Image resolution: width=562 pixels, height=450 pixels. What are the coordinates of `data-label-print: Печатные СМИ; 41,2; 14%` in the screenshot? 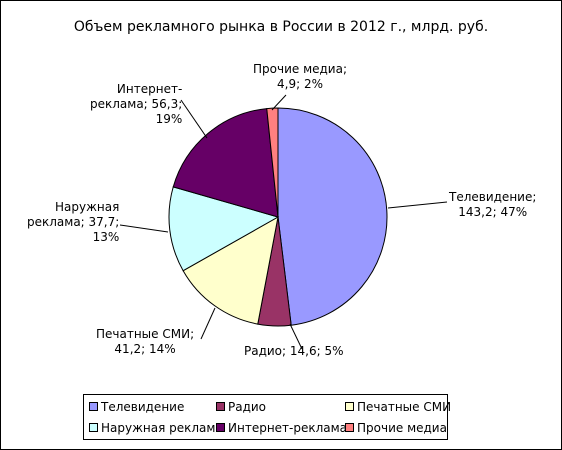 It's located at (145, 342).